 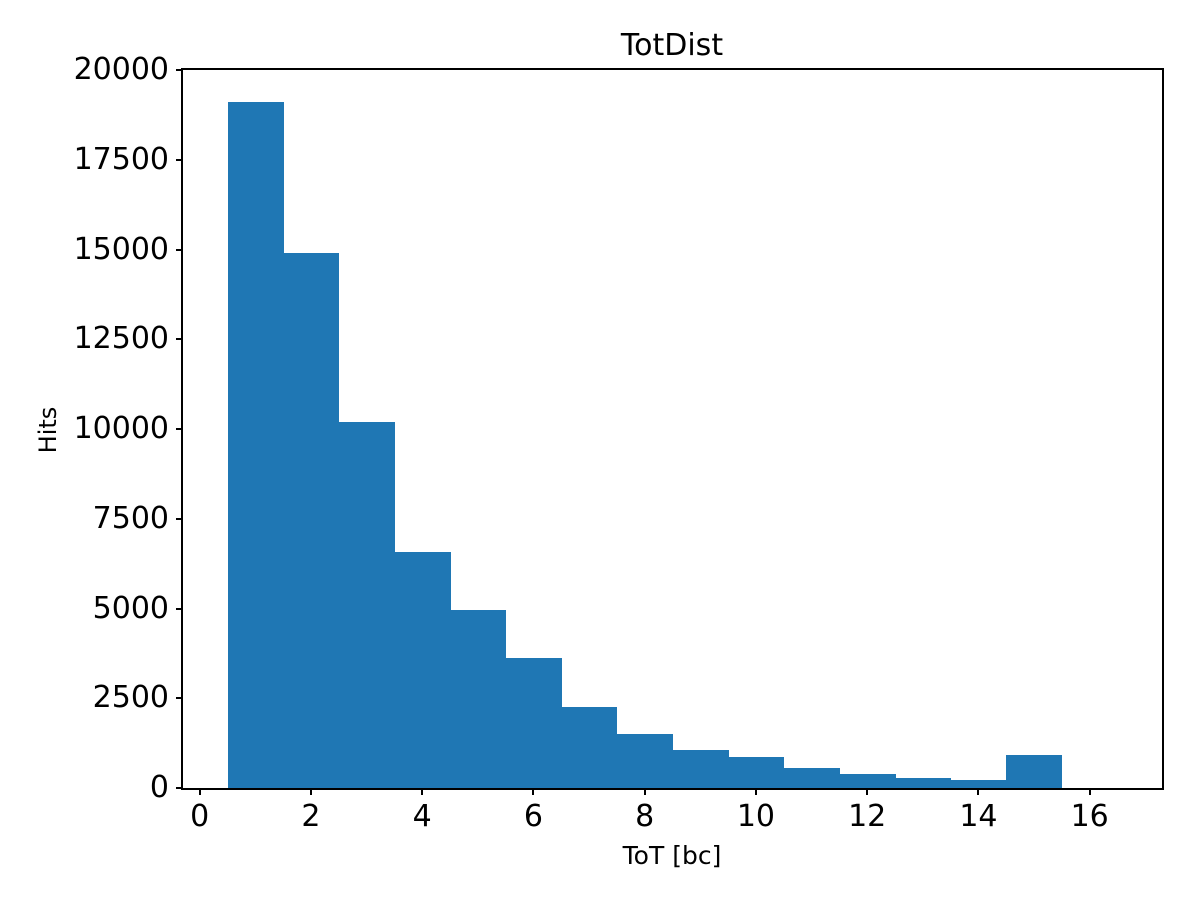 What do you see at coordinates (121, 69) in the screenshot?
I see `y-tick-label: 20000` at bounding box center [121, 69].